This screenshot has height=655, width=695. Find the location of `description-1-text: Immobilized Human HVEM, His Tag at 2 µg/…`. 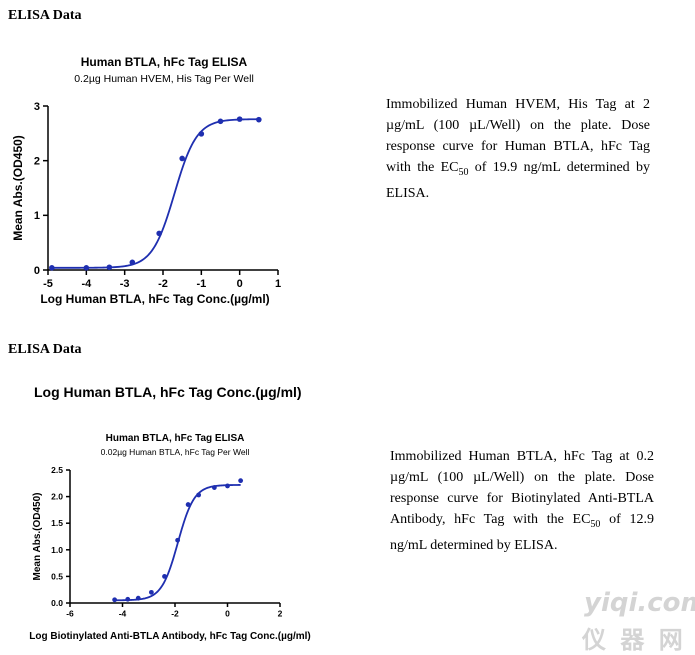

description-1-text: Immobilized Human HVEM, His Tag at 2 µg/… is located at coordinates (518, 136).